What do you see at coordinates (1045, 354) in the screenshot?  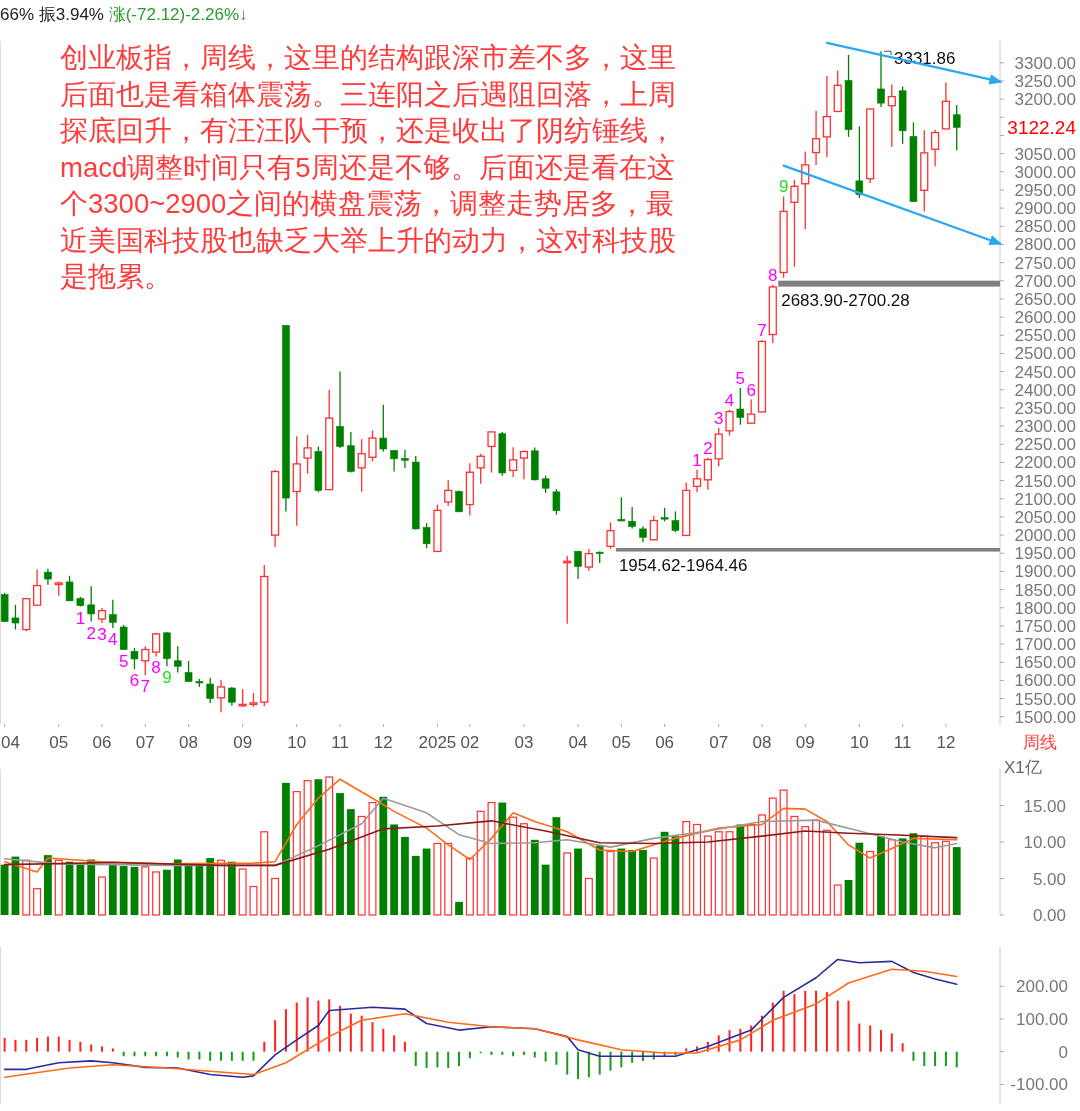 I see `y-tick-label: 2500.00` at bounding box center [1045, 354].